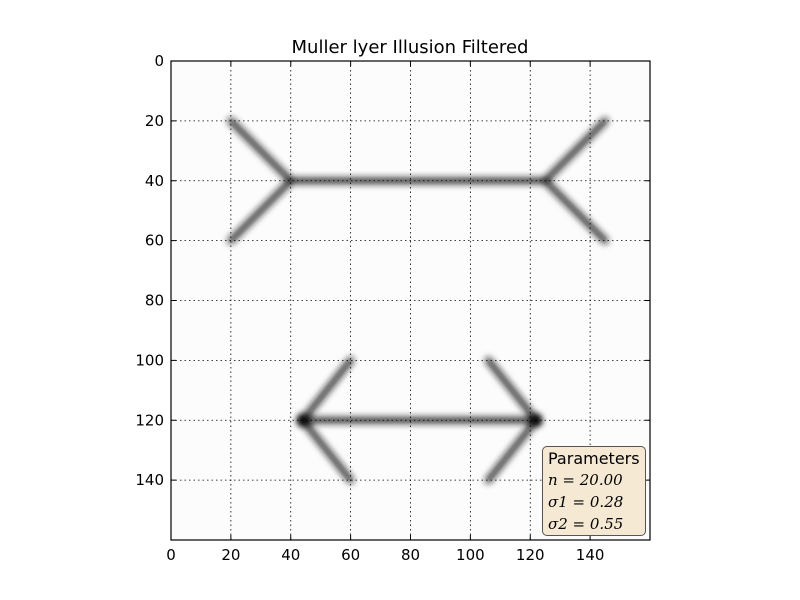 This screenshot has width=800, height=600. What do you see at coordinates (149, 360) in the screenshot?
I see `y-tick-label: 100` at bounding box center [149, 360].